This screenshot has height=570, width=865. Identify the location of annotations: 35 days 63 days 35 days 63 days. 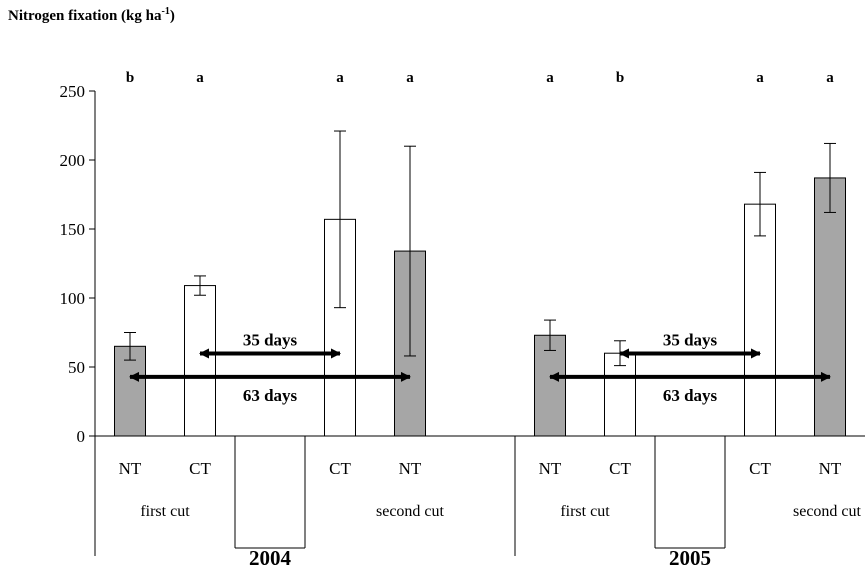
(480, 367).